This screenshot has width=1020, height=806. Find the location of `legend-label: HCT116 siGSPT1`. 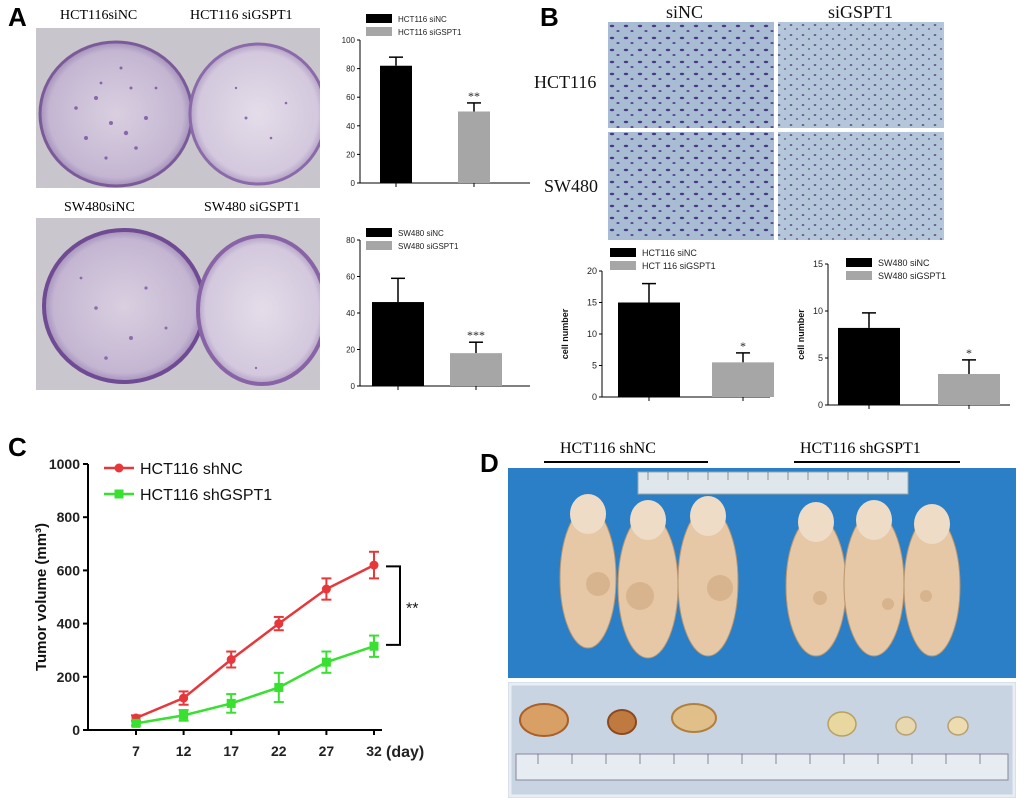

legend-label: HCT116 siGSPT1 is located at coordinates (430, 32).